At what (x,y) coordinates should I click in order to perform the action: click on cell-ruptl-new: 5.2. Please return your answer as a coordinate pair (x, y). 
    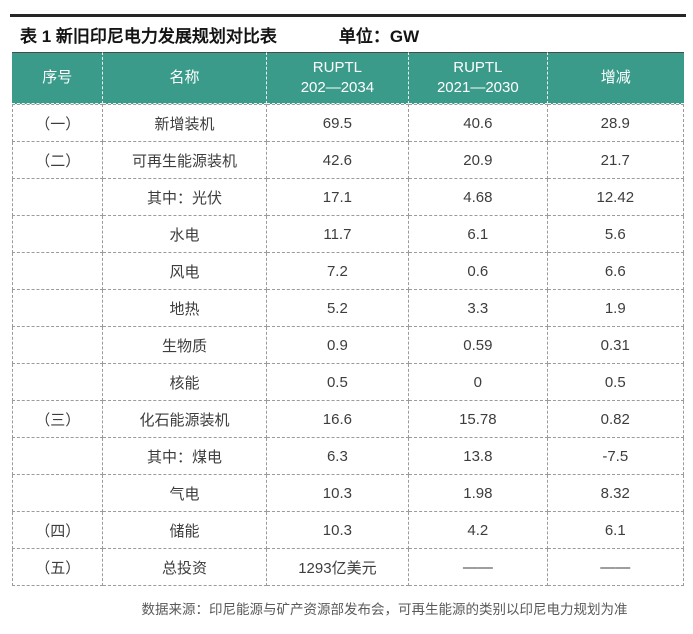
    Looking at the image, I should click on (338, 308).